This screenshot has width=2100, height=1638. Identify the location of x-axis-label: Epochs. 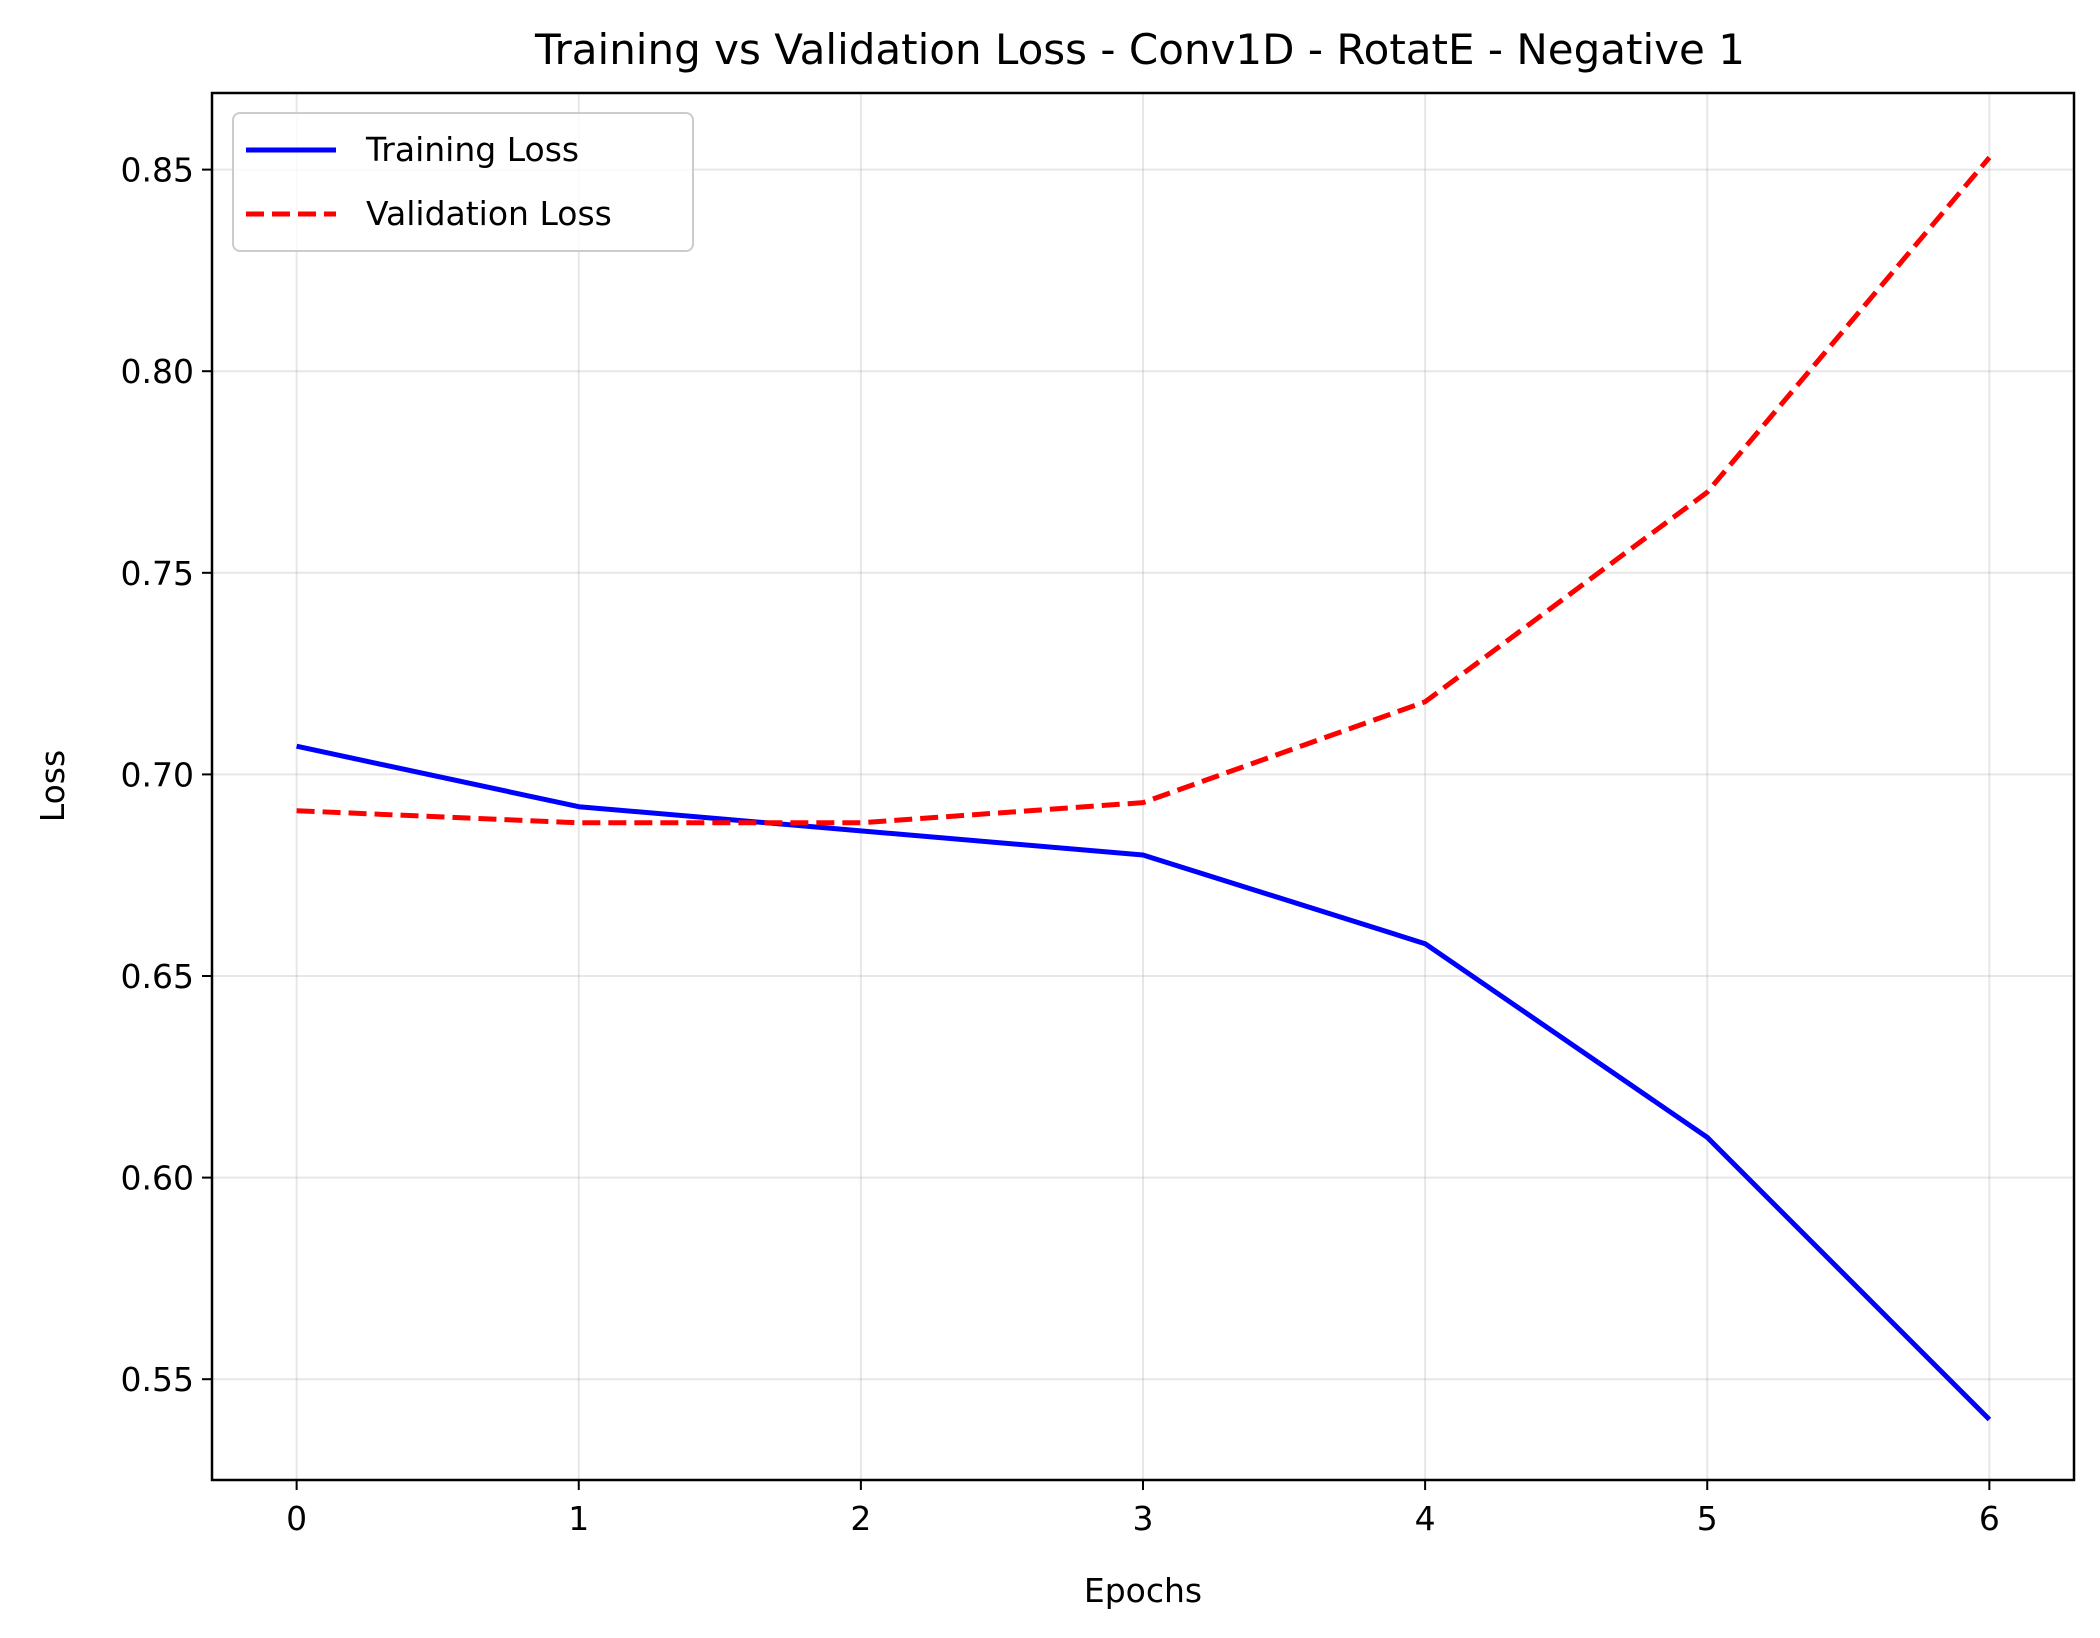
(1143, 1590).